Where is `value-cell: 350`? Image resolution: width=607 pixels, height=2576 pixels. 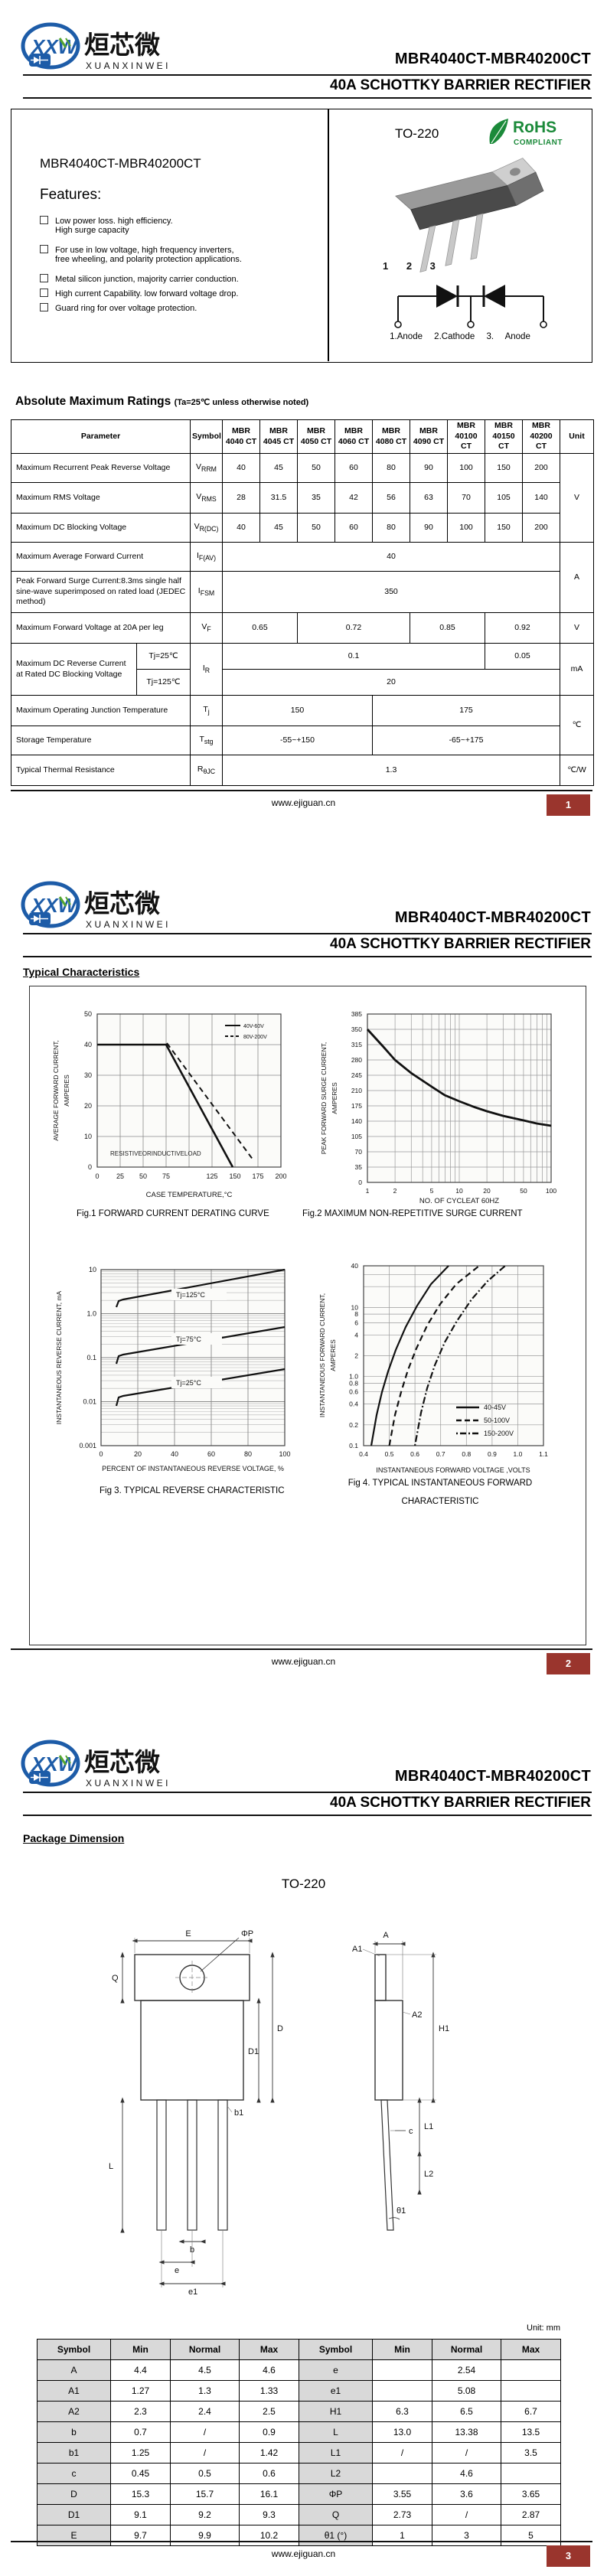 value-cell: 350 is located at coordinates (391, 592).